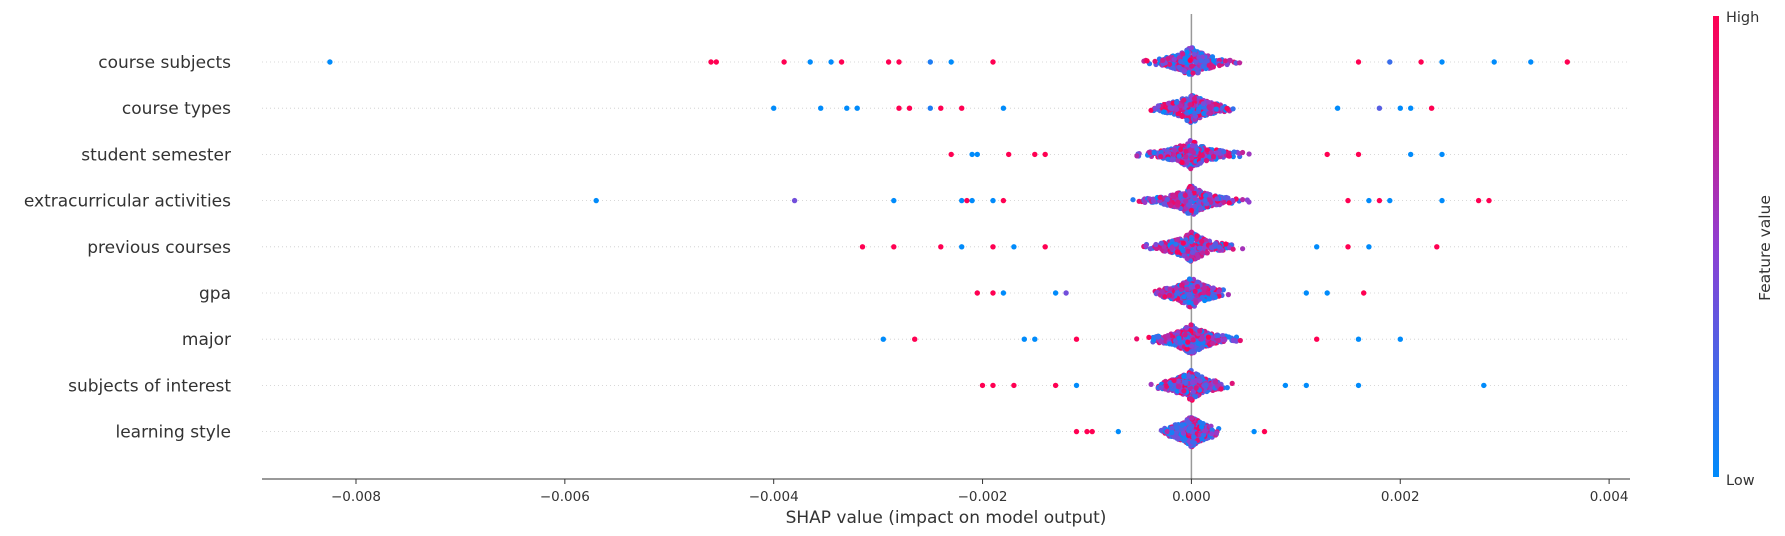  I want to click on feature-label: extracurricular activities, so click(127, 202).